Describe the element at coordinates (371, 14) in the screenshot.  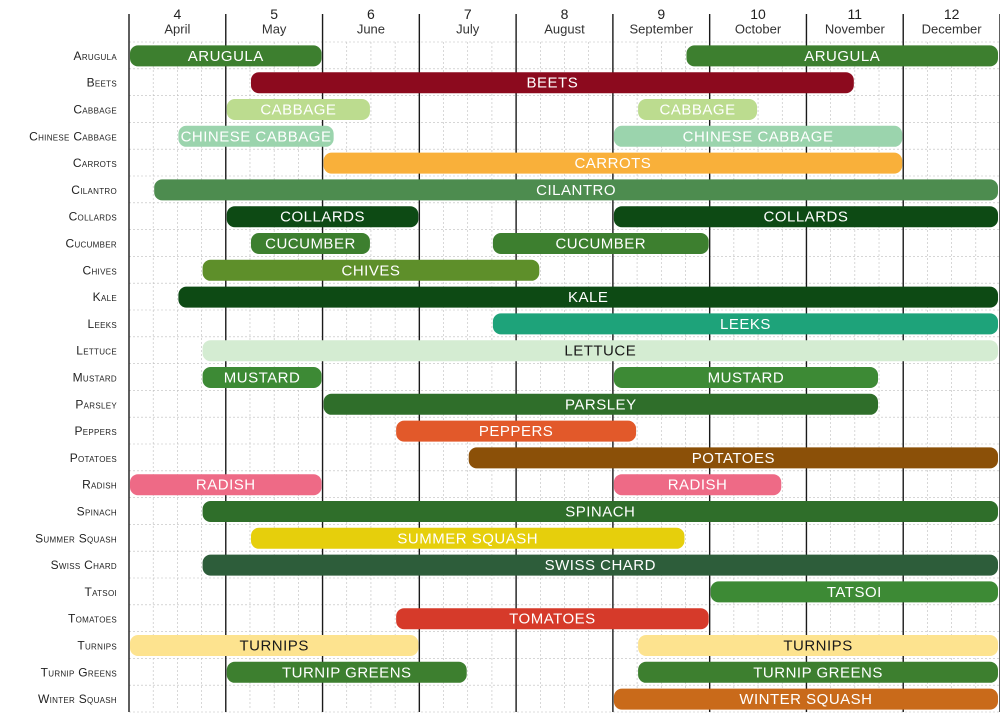
I see `month-number-label: 6` at that location.